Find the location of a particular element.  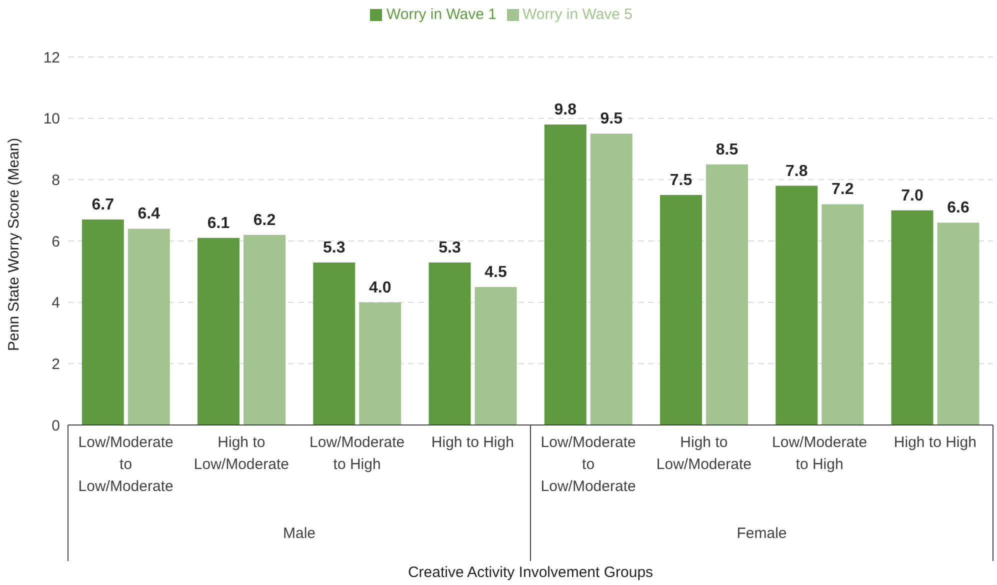

text: Female is located at coordinates (761, 533).